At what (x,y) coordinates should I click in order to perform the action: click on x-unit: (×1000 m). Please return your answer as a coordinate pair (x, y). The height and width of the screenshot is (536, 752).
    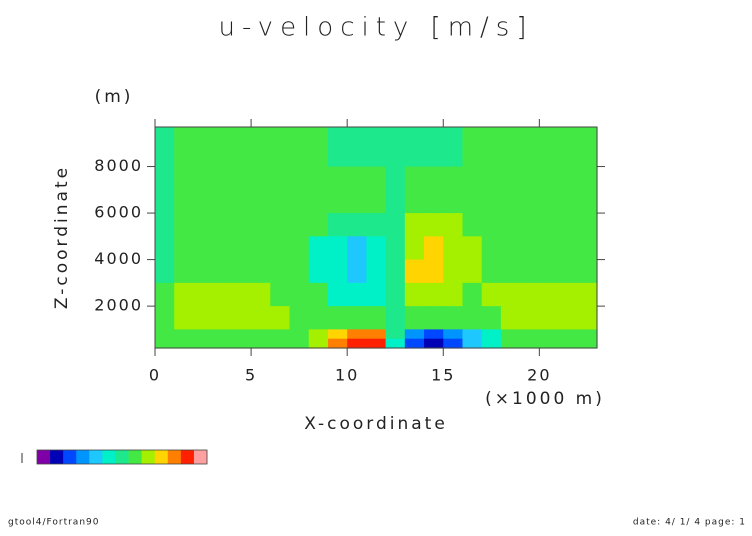
    Looking at the image, I should click on (545, 399).